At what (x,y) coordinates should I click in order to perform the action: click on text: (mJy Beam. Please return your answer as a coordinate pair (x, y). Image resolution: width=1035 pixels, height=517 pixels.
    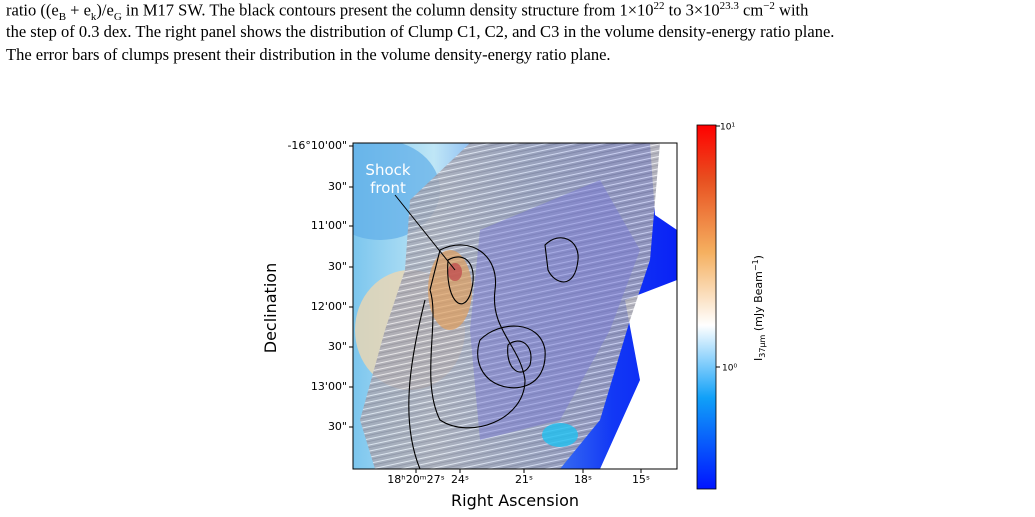
    Looking at the image, I should click on (758, 303).